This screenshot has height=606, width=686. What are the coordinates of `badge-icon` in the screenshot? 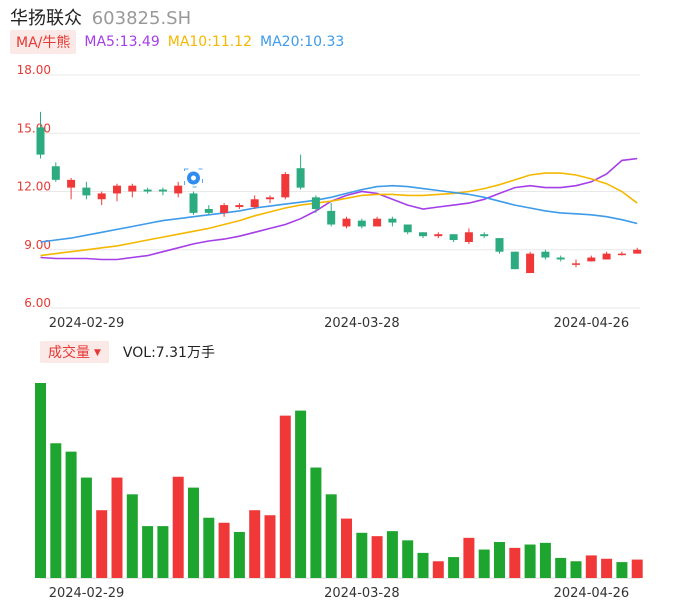 It's located at (193, 178).